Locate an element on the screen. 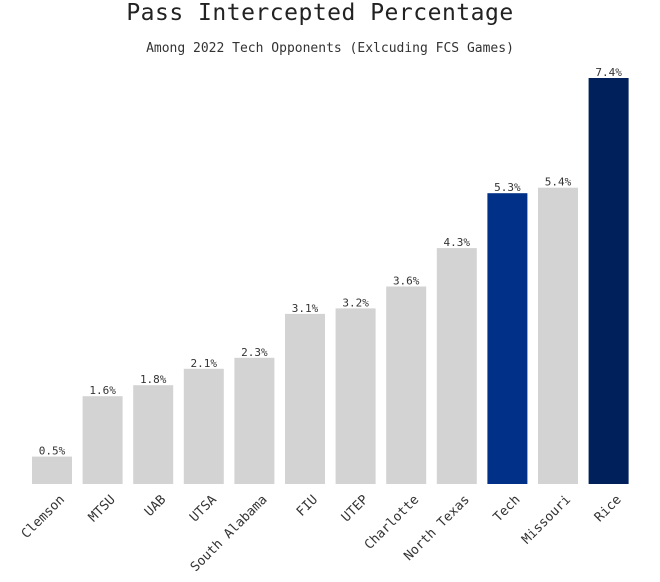 The height and width of the screenshot is (582, 660). data-label: 0.5% is located at coordinates (52, 451).